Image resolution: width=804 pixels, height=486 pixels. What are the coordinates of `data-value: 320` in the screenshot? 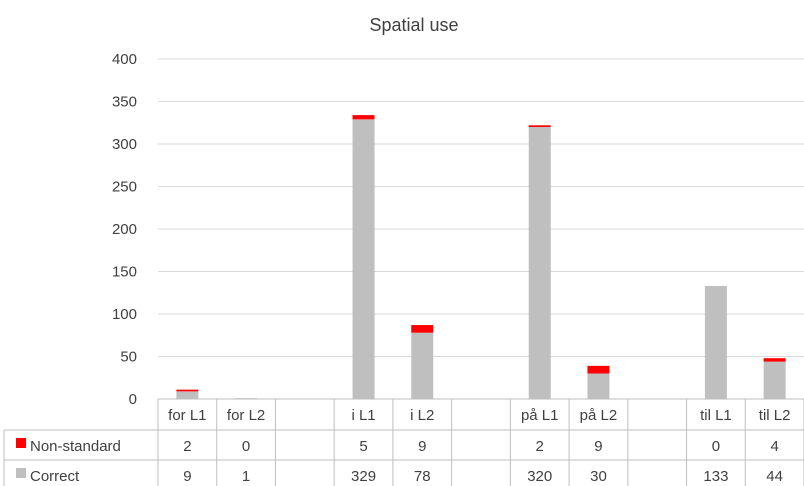 It's located at (539, 476).